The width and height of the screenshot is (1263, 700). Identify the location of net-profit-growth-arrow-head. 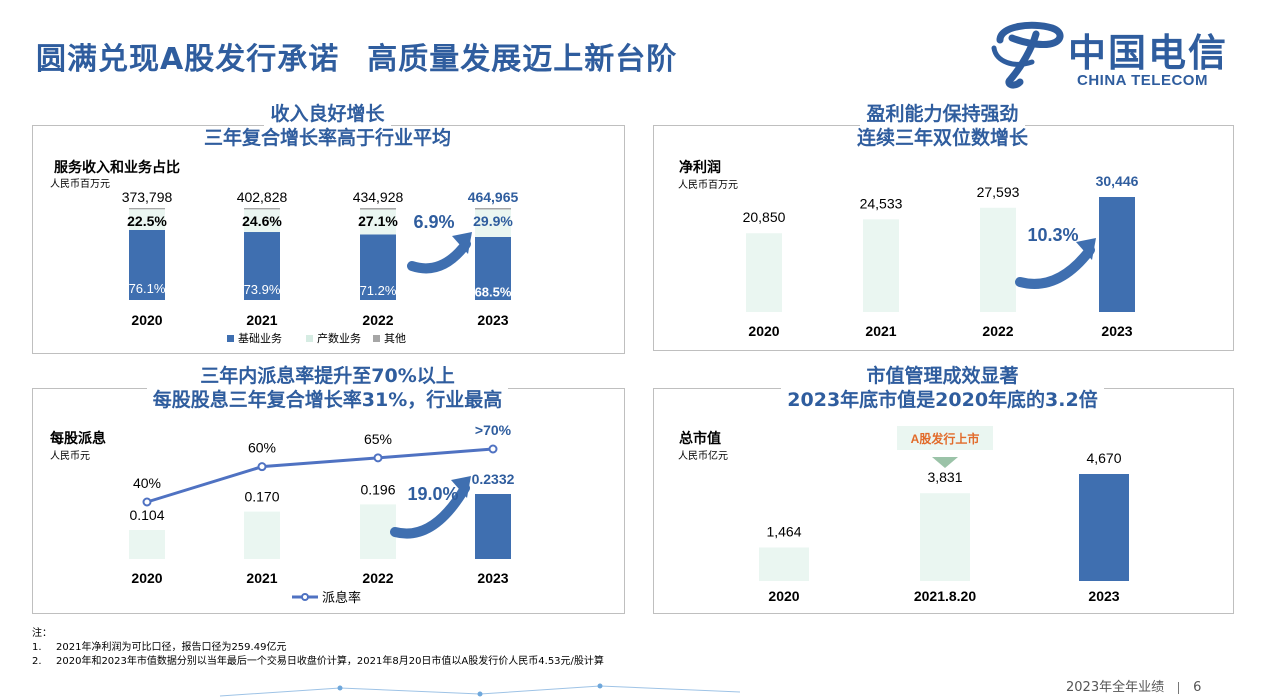
(1086, 249).